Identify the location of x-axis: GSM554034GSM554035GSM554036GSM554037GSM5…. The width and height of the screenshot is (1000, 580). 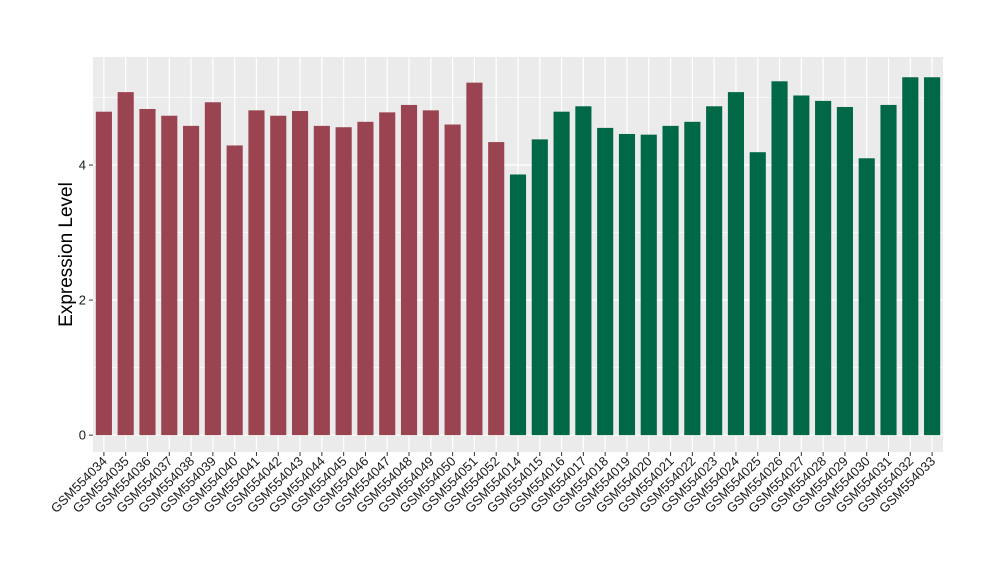
(493, 484).